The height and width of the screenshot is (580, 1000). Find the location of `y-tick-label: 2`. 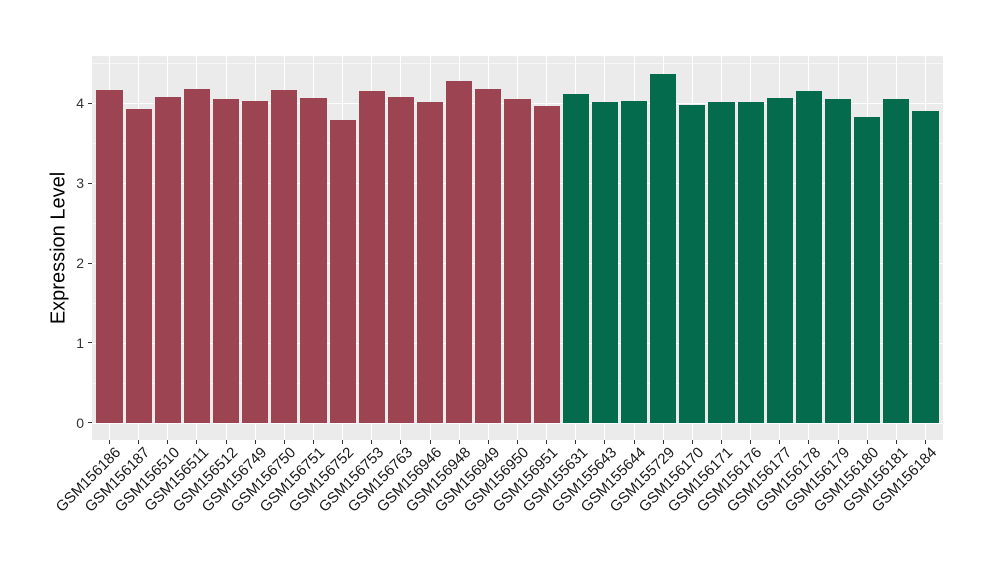

y-tick-label: 2 is located at coordinates (80, 263).